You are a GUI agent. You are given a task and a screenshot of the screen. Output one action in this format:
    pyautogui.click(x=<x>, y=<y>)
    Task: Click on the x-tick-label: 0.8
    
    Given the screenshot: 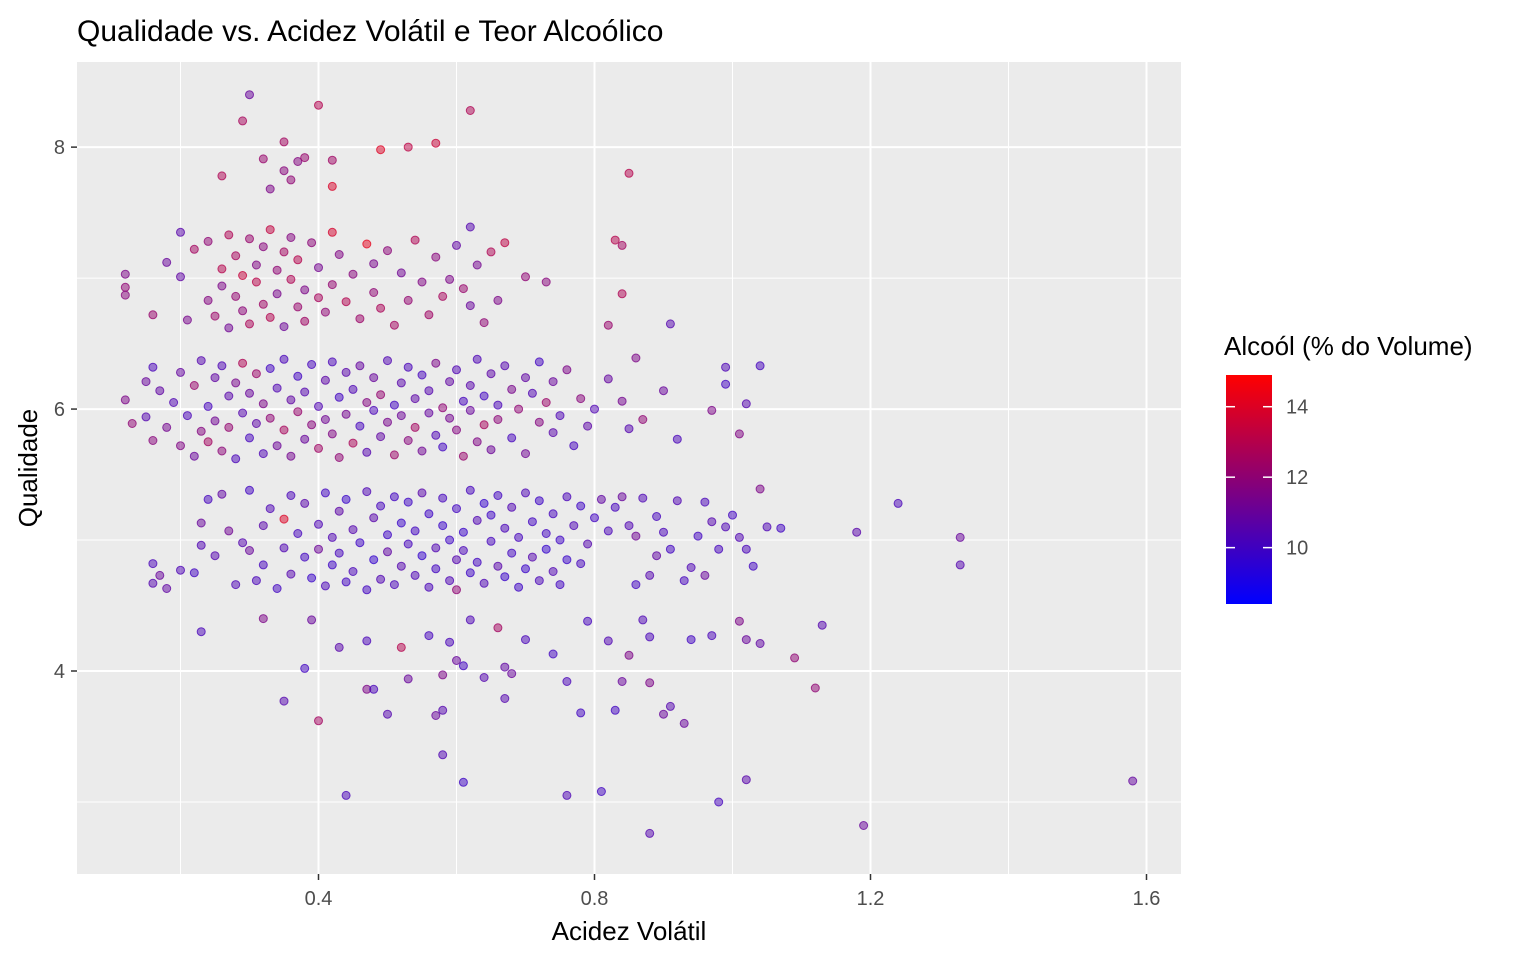 What is the action you would take?
    pyautogui.click(x=595, y=899)
    